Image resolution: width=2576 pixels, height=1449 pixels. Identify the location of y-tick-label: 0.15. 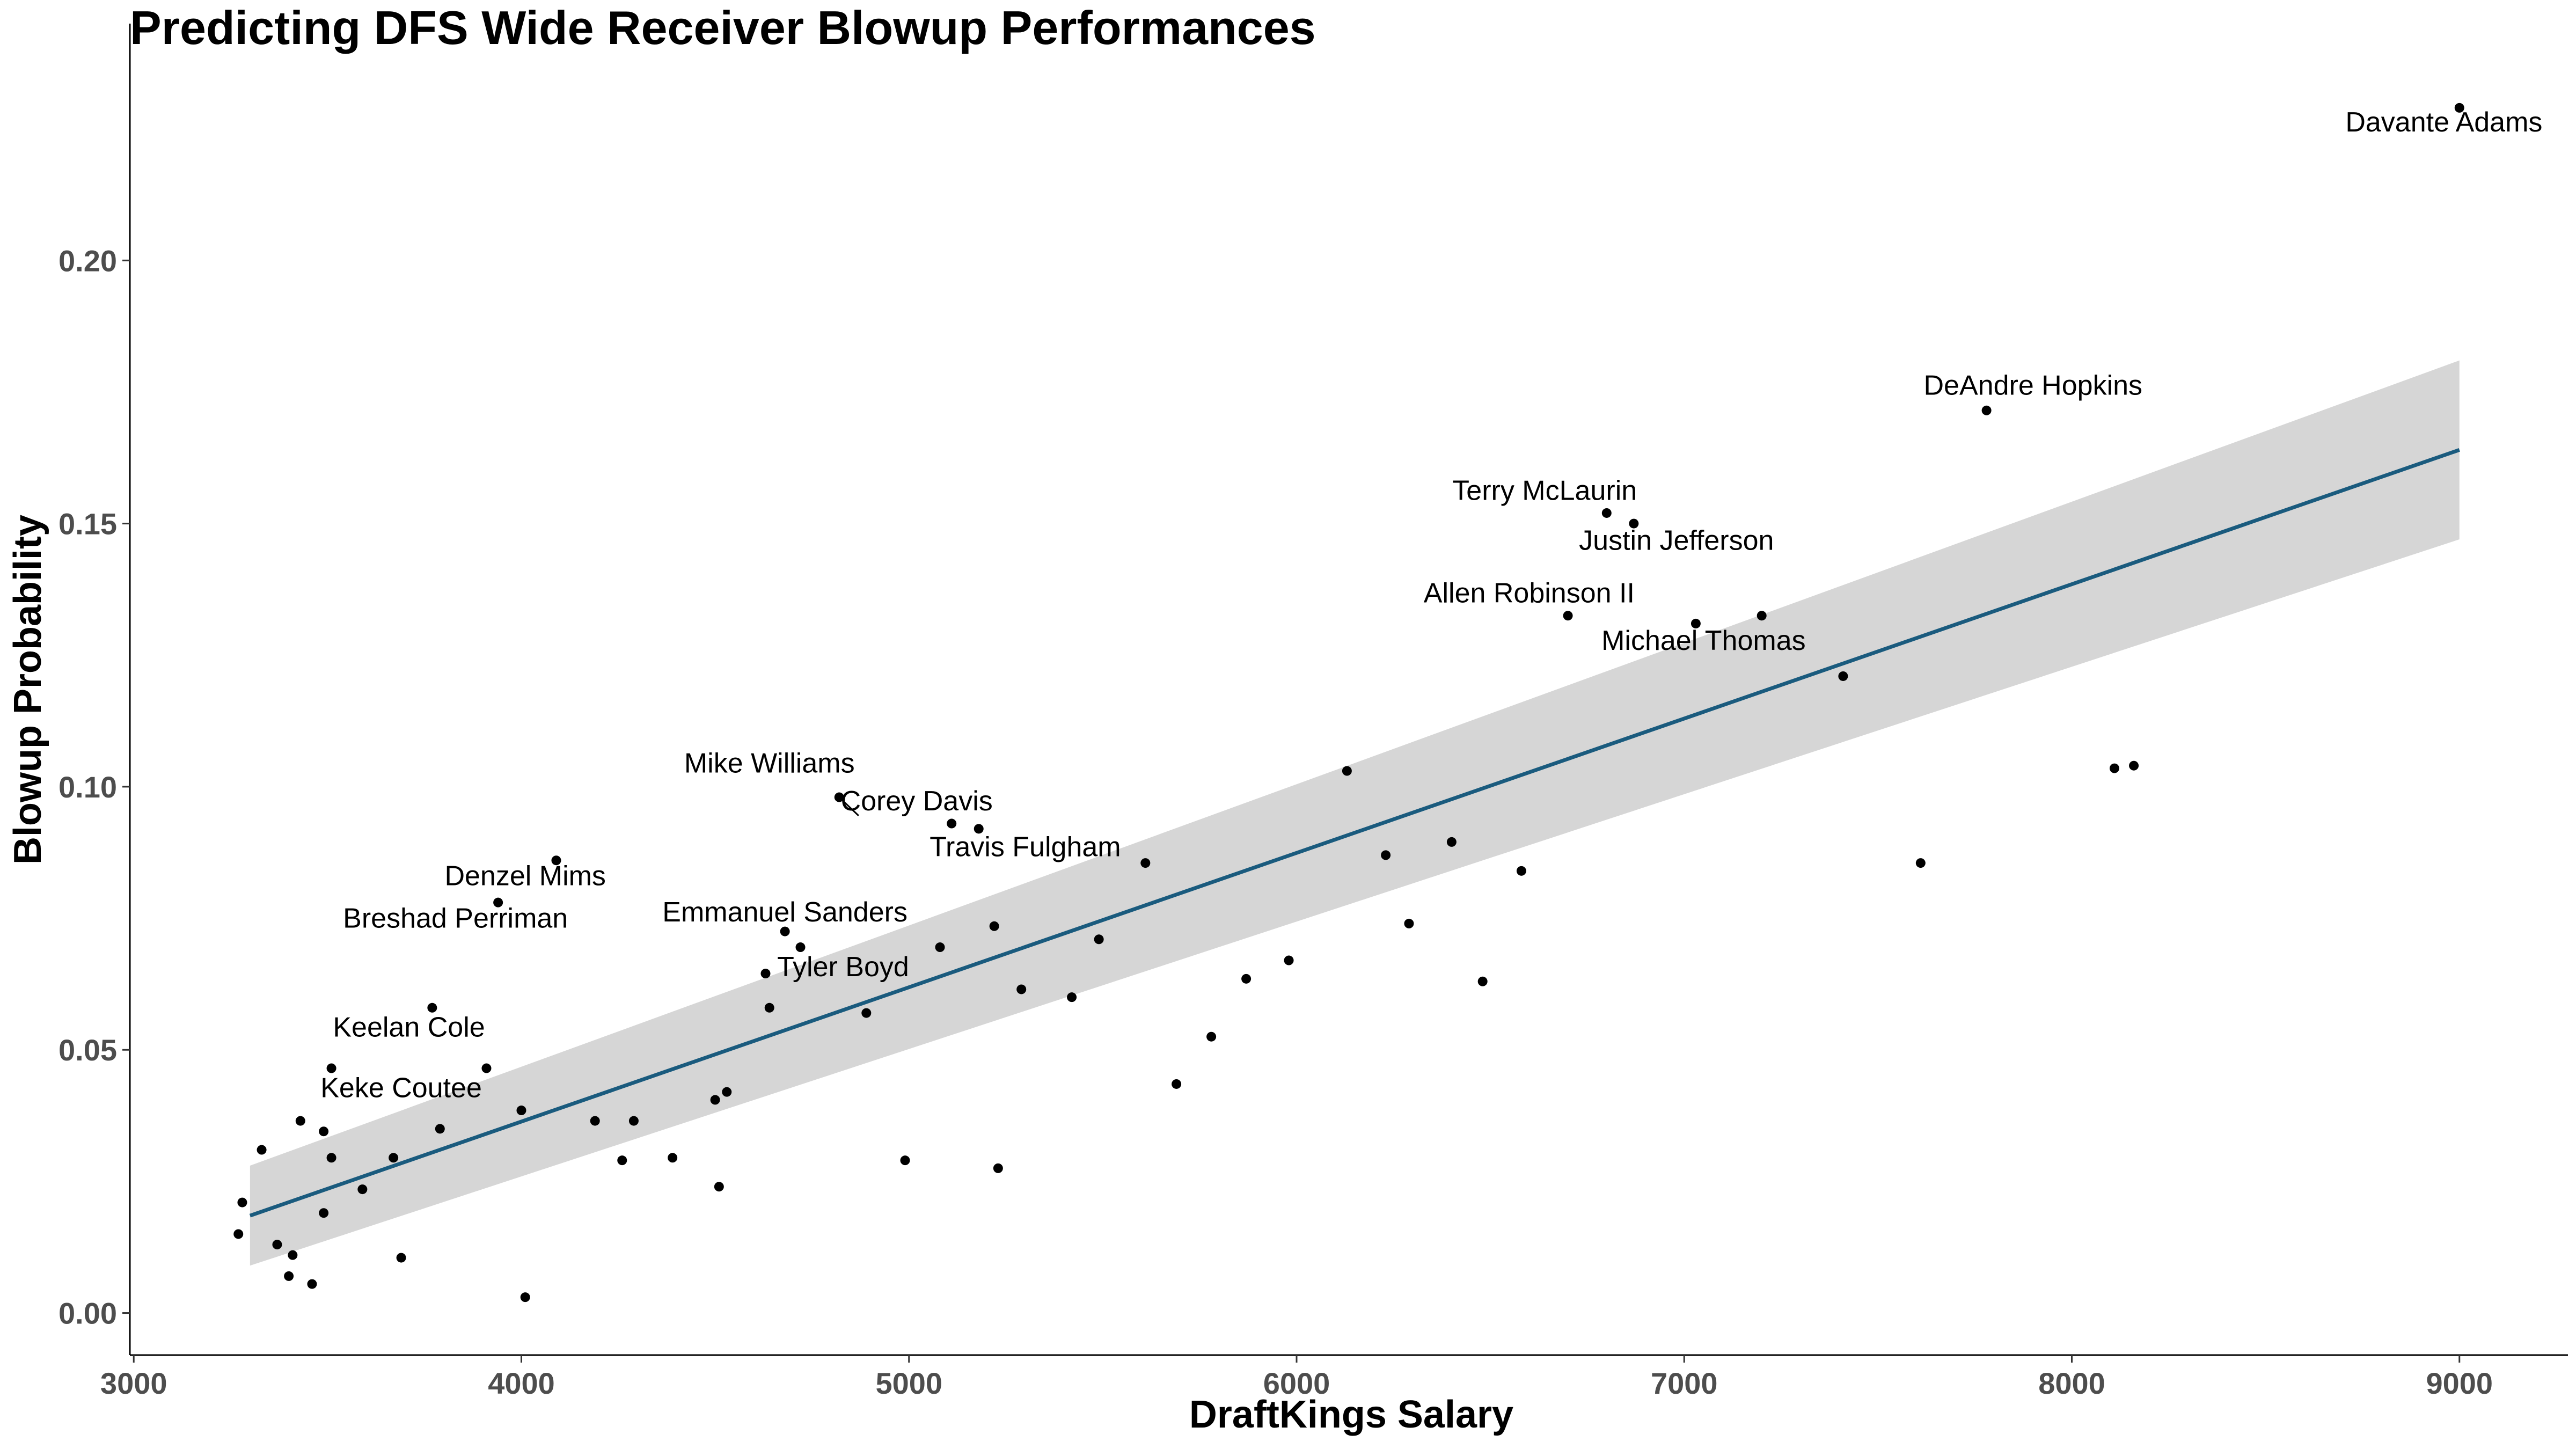
(87, 524).